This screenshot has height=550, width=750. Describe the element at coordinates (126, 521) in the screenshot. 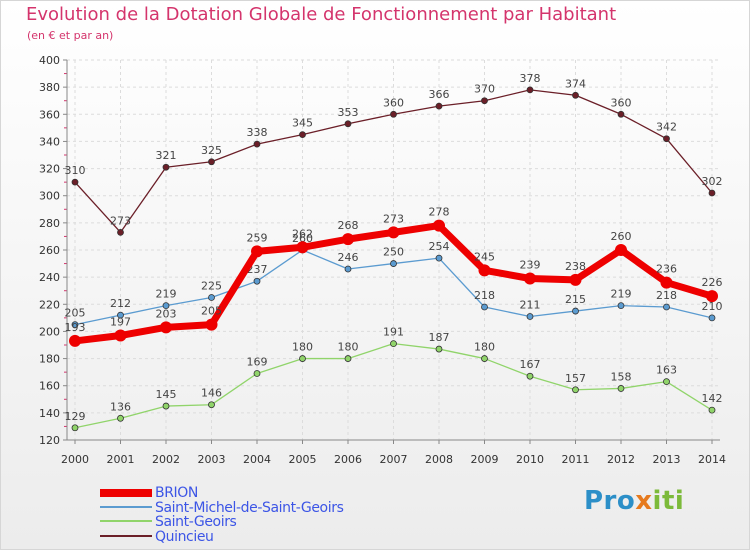

I see `legend-swatch-saint-geoirs` at that location.